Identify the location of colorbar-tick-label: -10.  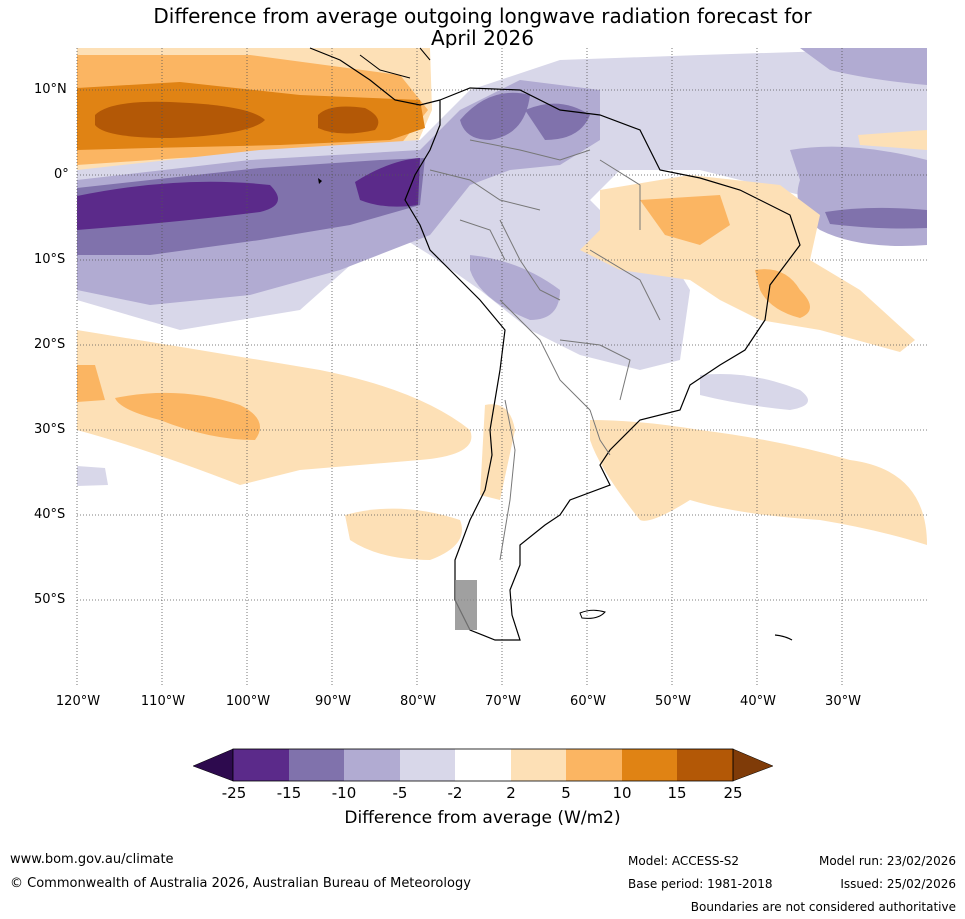
(344, 793).